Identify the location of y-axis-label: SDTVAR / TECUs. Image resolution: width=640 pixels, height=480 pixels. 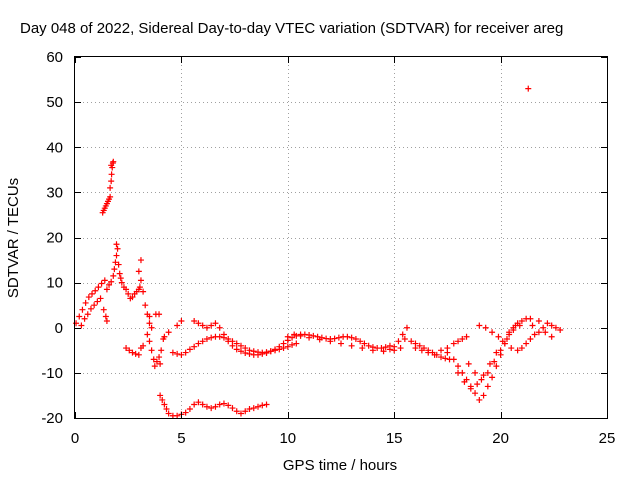
(13, 238).